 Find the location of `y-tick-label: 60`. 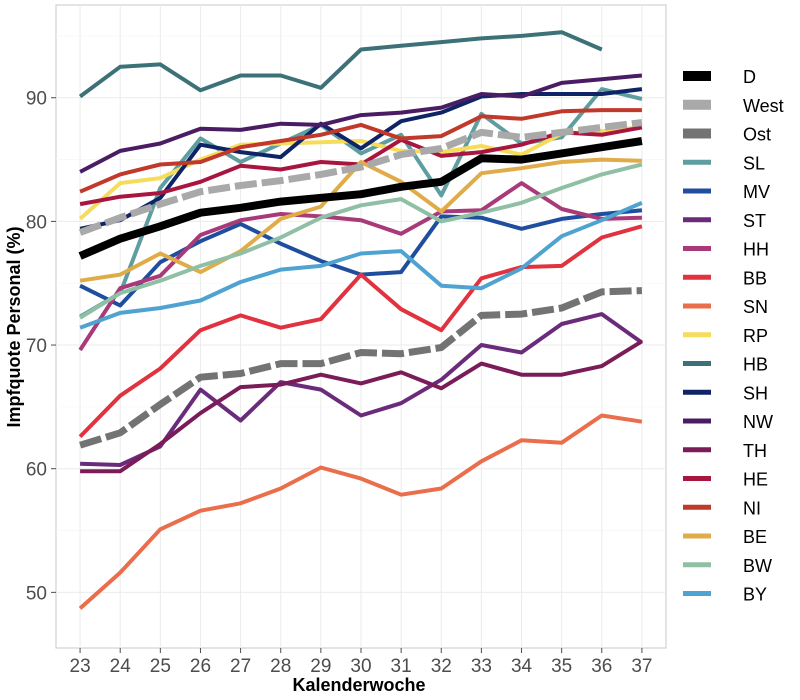

y-tick-label: 60 is located at coordinates (36, 470).